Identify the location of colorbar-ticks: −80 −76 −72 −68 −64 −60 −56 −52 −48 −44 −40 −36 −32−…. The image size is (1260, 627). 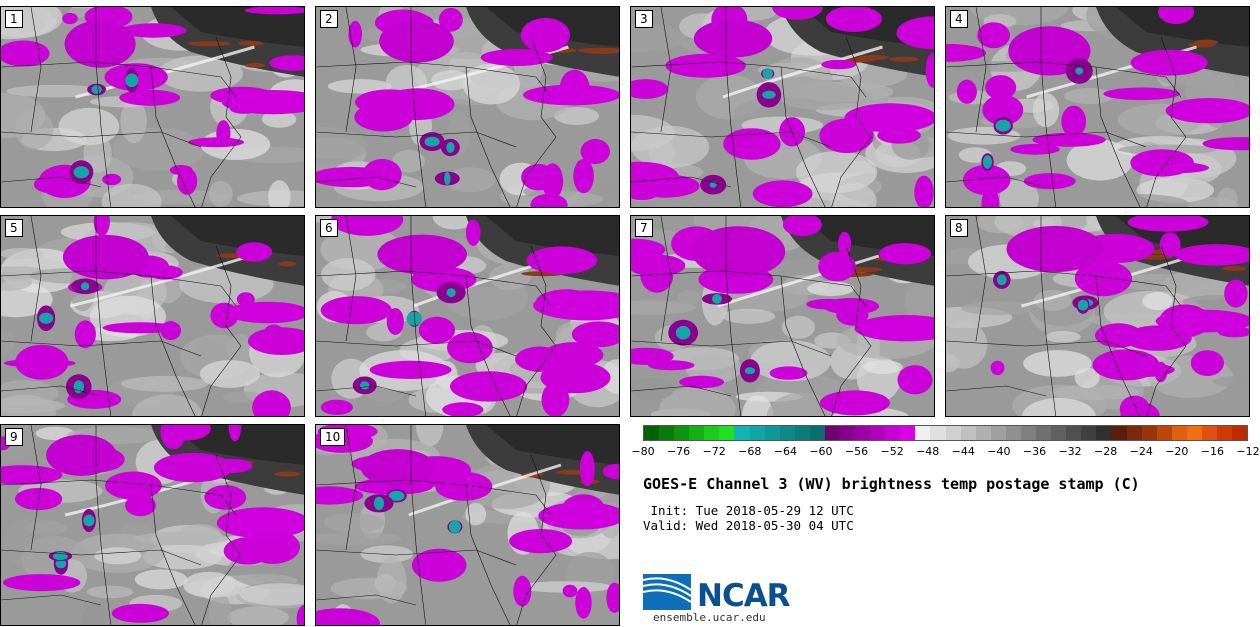
(945, 452).